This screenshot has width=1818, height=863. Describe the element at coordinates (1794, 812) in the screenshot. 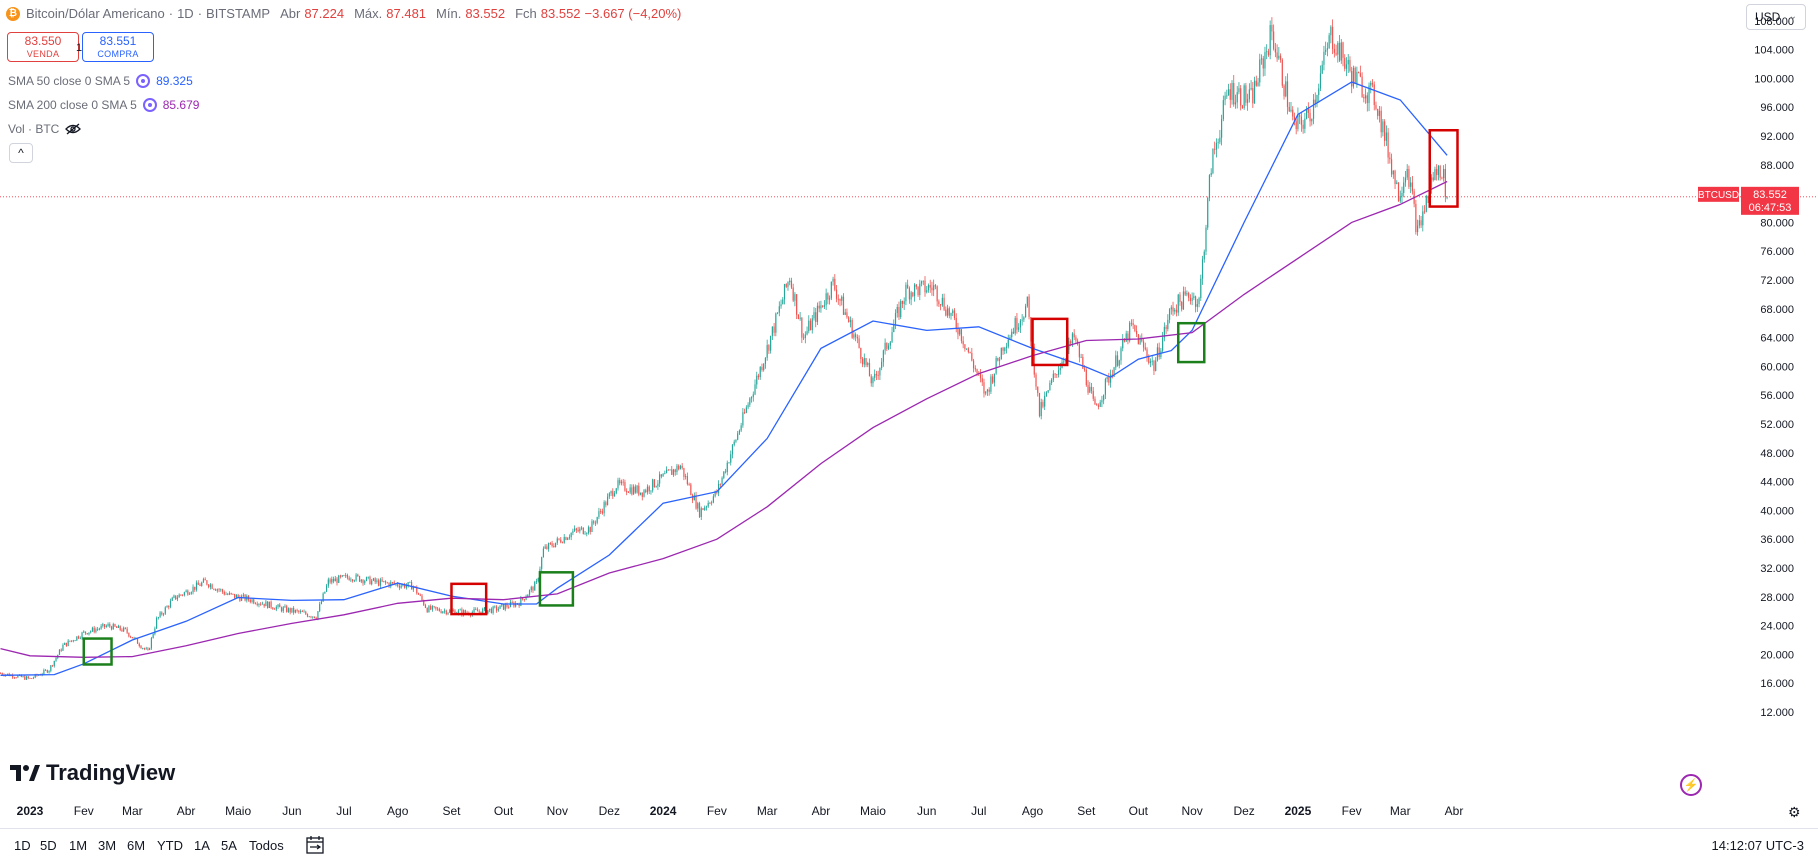

I see `gear-icon: ⚙` at that location.